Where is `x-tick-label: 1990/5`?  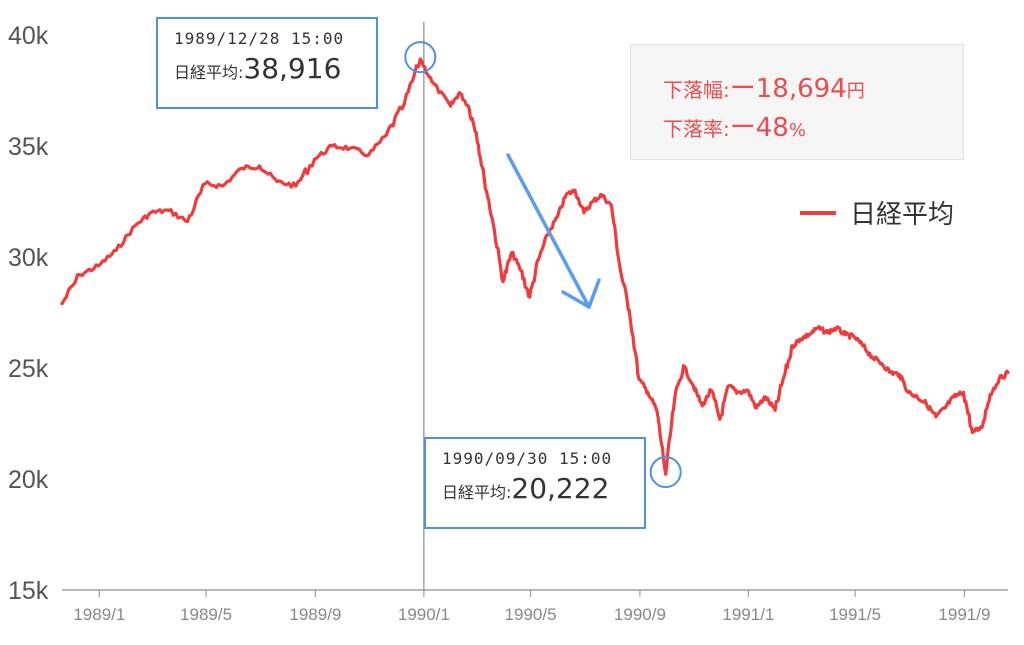 x-tick-label: 1990/5 is located at coordinates (531, 614).